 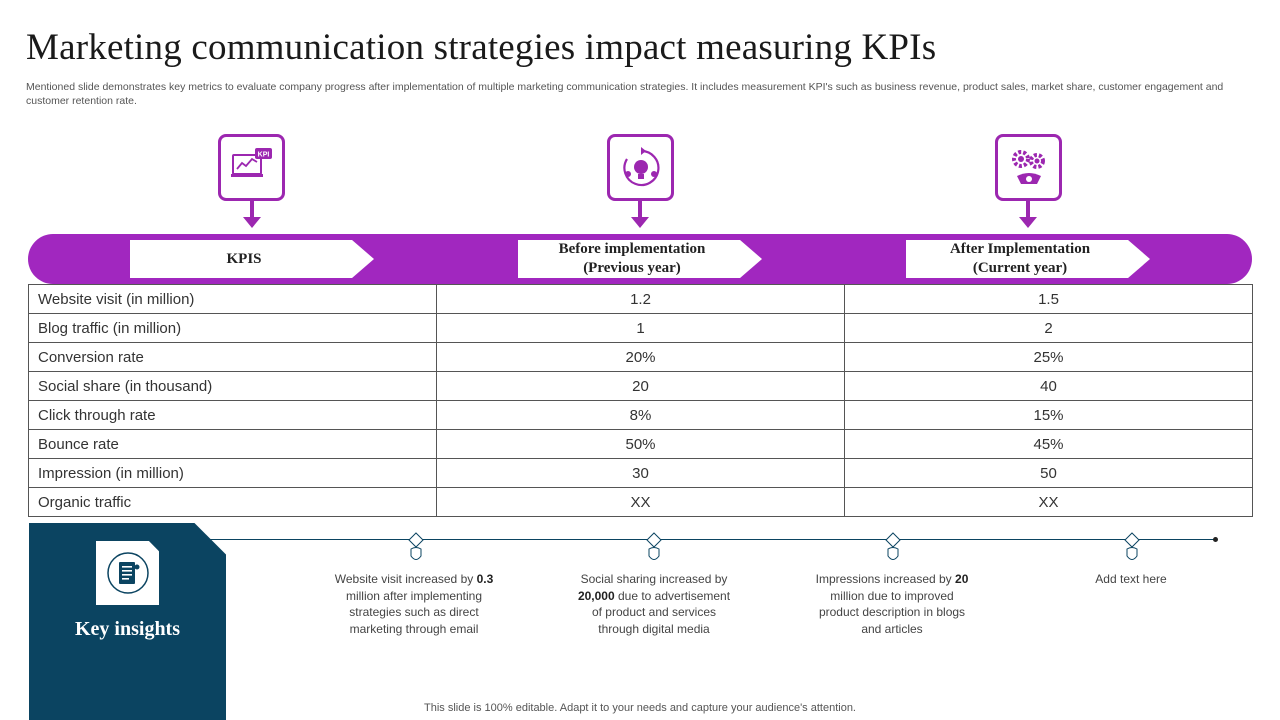 I want to click on idea-cycle-icon-graphic, so click(x=641, y=166).